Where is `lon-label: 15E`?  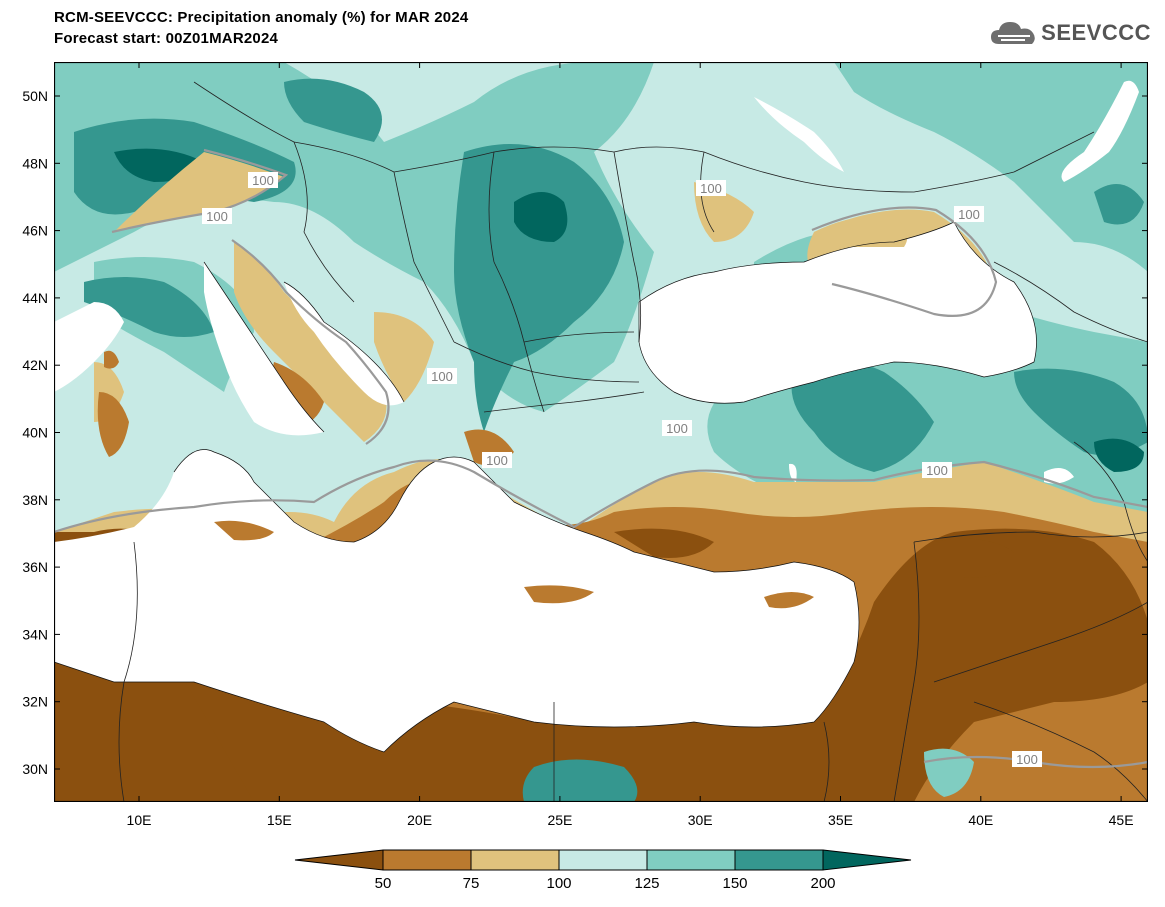
lon-label: 15E is located at coordinates (279, 820).